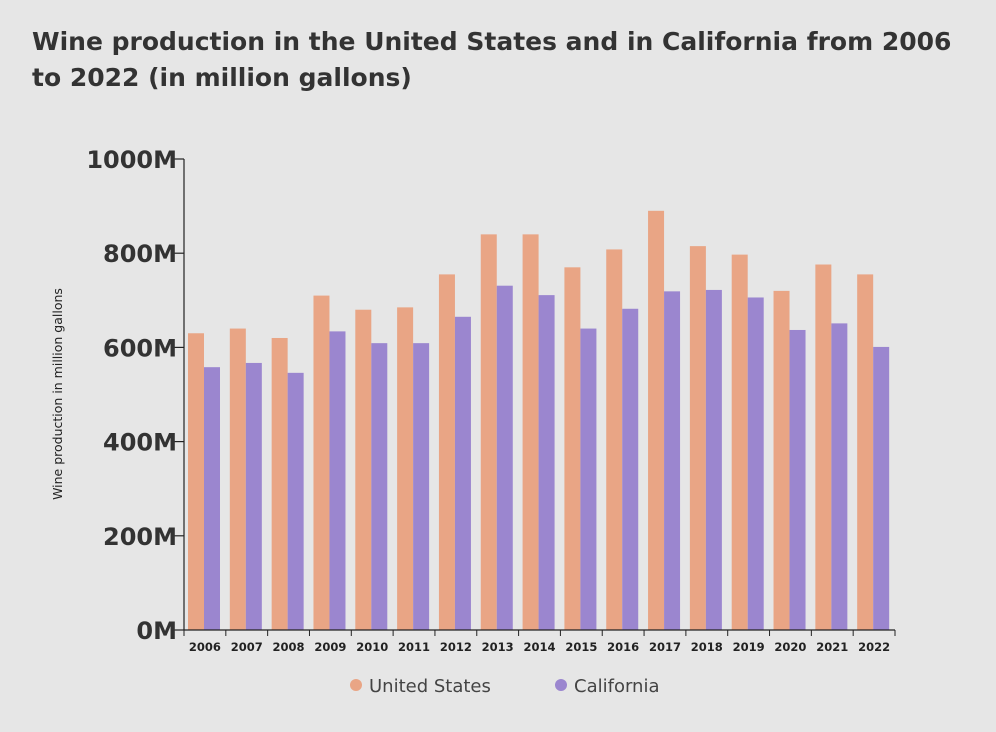 Image resolution: width=996 pixels, height=732 pixels. What do you see at coordinates (205, 647) in the screenshot?
I see `x-tick-label: 2006` at bounding box center [205, 647].